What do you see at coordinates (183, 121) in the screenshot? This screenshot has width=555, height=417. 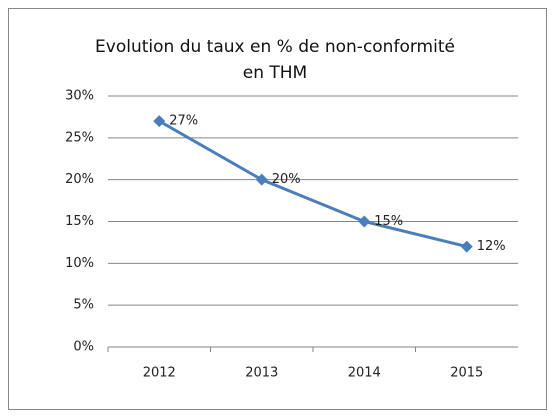 I see `data-label: 27%` at bounding box center [183, 121].